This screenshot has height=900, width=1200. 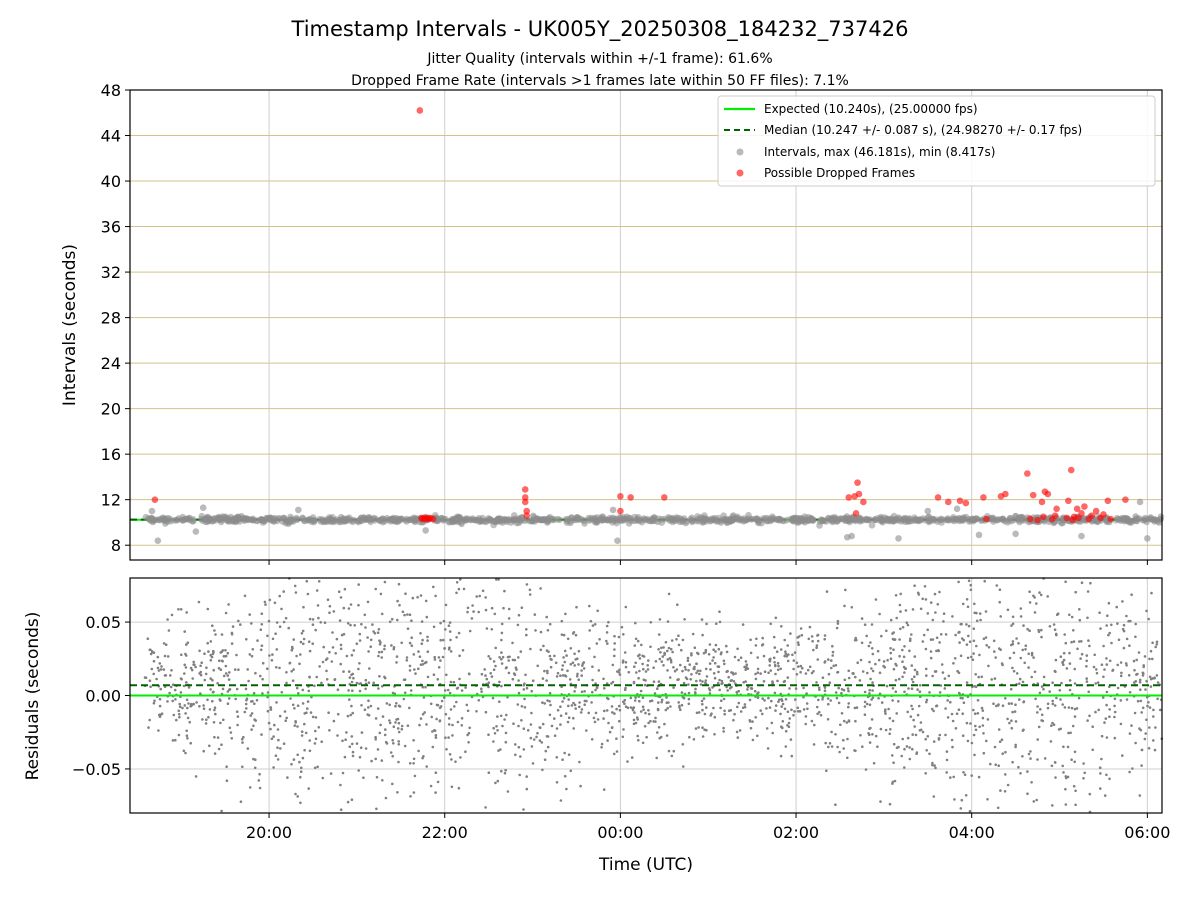 What do you see at coordinates (101, 696) in the screenshot?
I see `bottom-plot-y-ticks: 0.050.00−0.05` at bounding box center [101, 696].